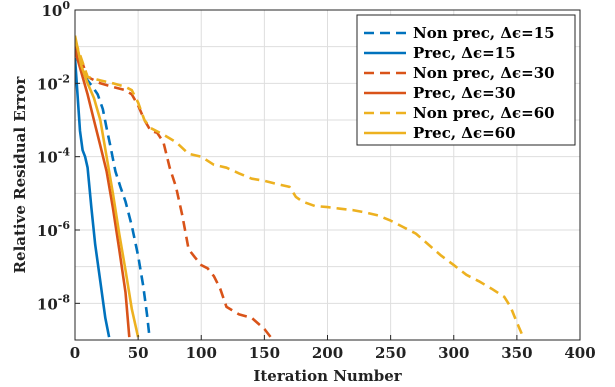  Describe the element at coordinates (53, 82) in the screenshot. I see `y-tick-label: 10⁻²` at that location.